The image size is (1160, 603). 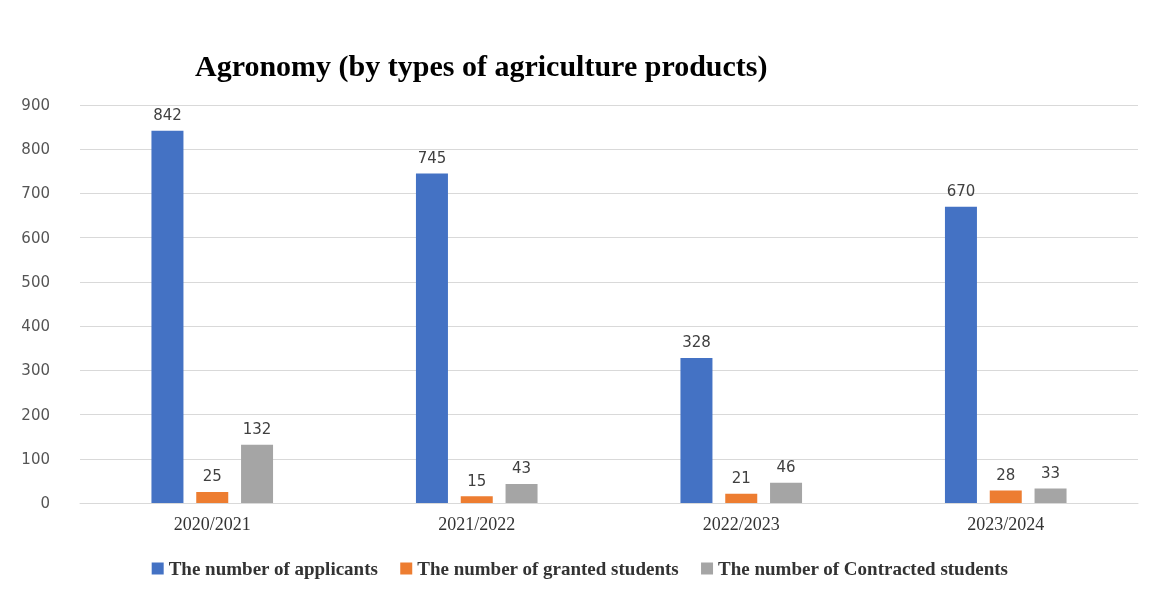 I want to click on legend-label: The number of Contracted students, so click(x=863, y=568).